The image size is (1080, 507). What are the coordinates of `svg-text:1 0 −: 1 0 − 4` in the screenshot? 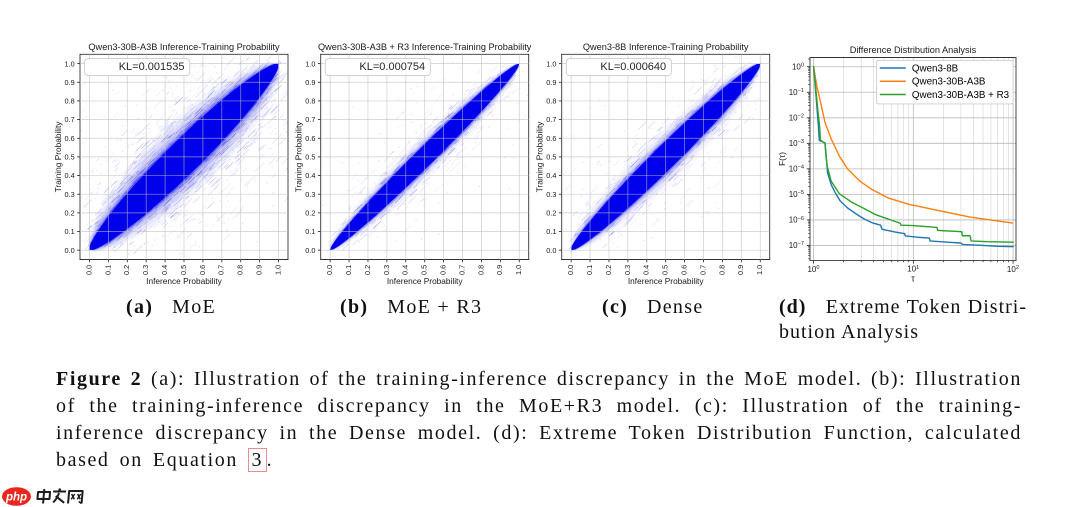 It's located at (797, 166).